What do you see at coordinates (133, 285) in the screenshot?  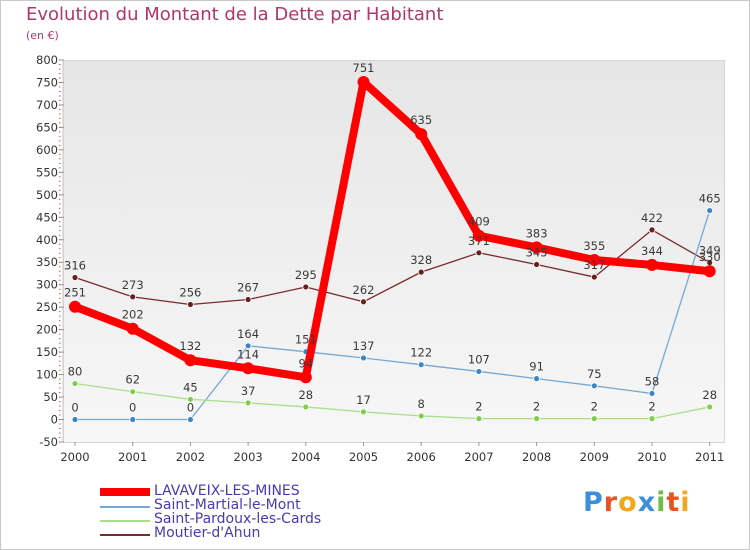 I see `data-label: 273` at bounding box center [133, 285].